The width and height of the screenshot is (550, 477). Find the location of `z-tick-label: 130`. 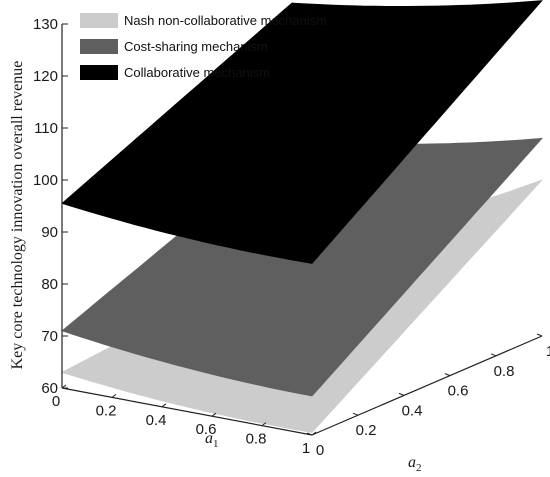

z-tick-label: 130 is located at coordinates (45, 24).